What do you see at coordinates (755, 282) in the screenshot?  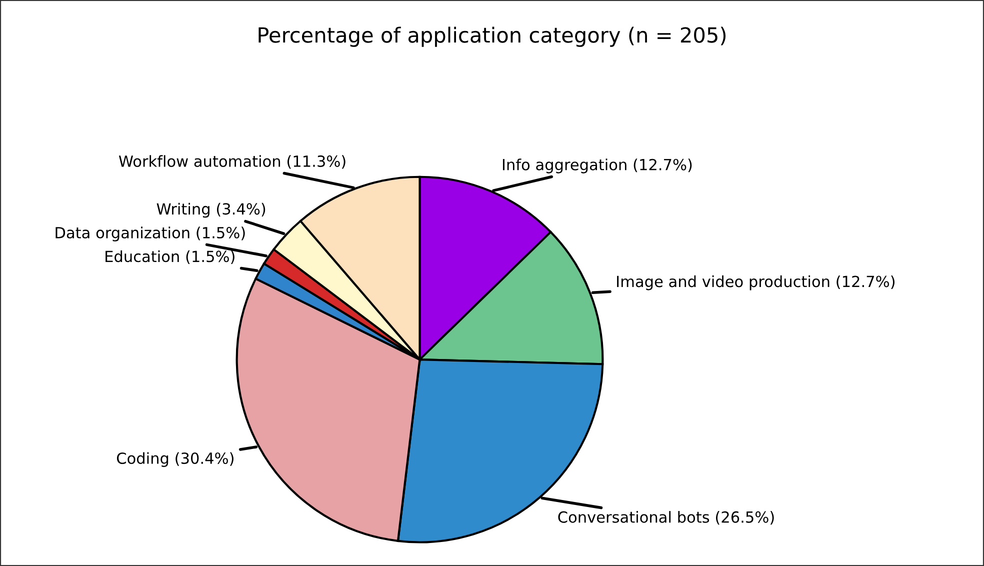 I see `slice-label: Image and video production (12.7%)` at bounding box center [755, 282].